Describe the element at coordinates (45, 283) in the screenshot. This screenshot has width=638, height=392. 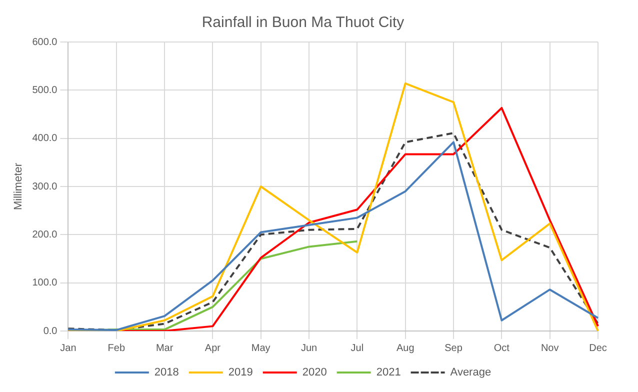
I see `y-tick-label: 100.0` at that location.